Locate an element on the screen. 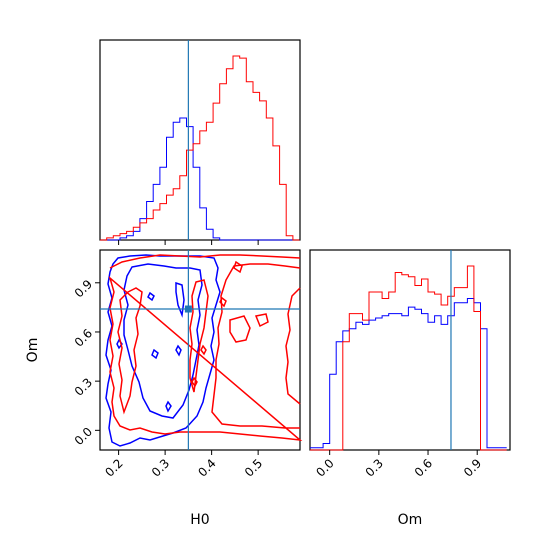 Image resolution: width=550 pixels, height=550 pixels. contour-red-outer is located at coordinates (205, 348).